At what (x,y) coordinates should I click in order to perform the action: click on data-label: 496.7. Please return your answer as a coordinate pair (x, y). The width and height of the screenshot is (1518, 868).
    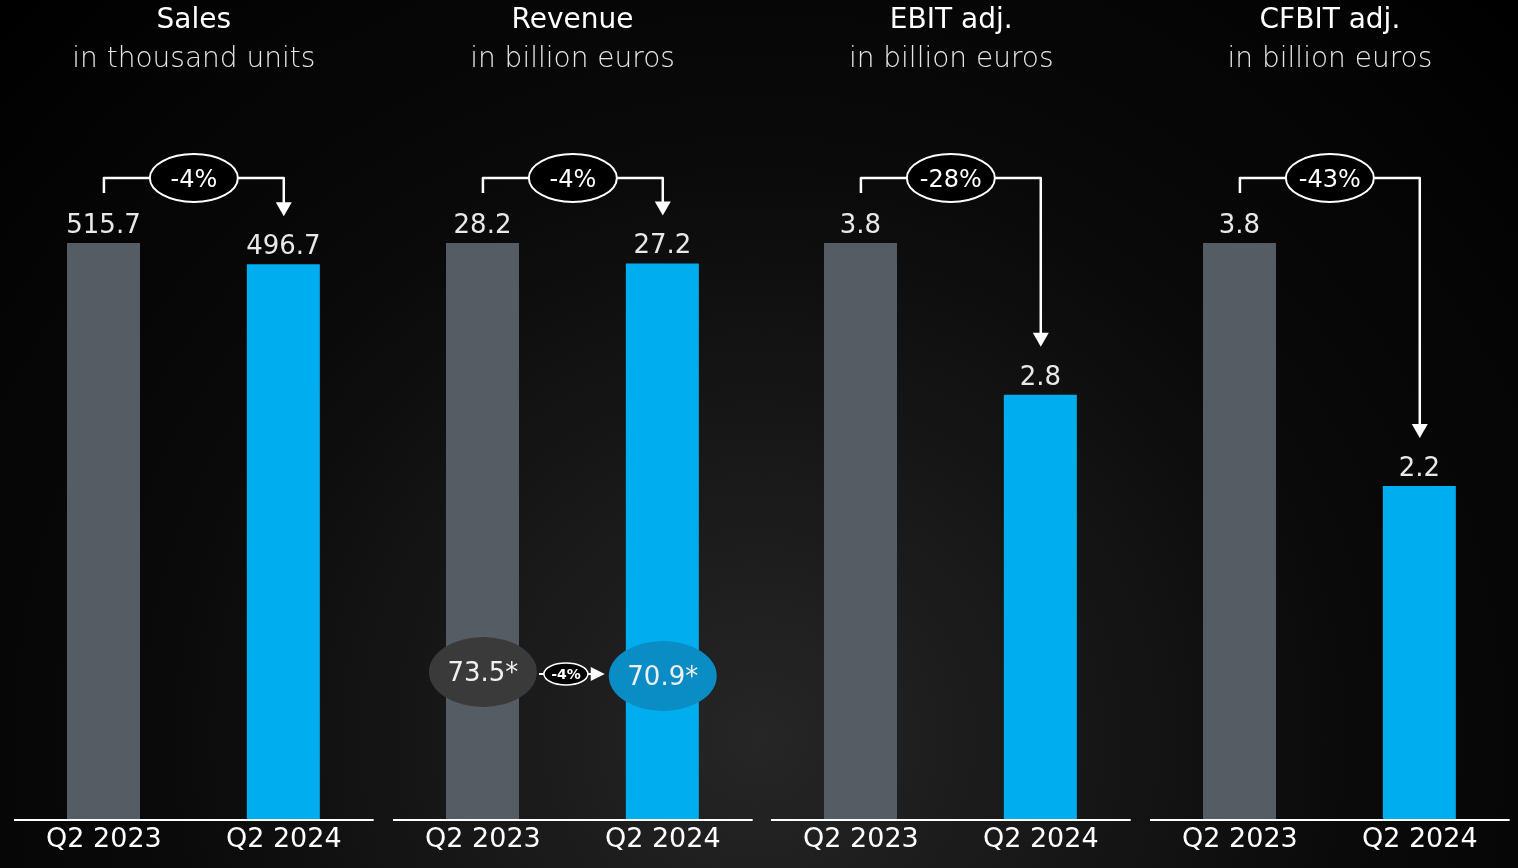
    Looking at the image, I should click on (283, 245).